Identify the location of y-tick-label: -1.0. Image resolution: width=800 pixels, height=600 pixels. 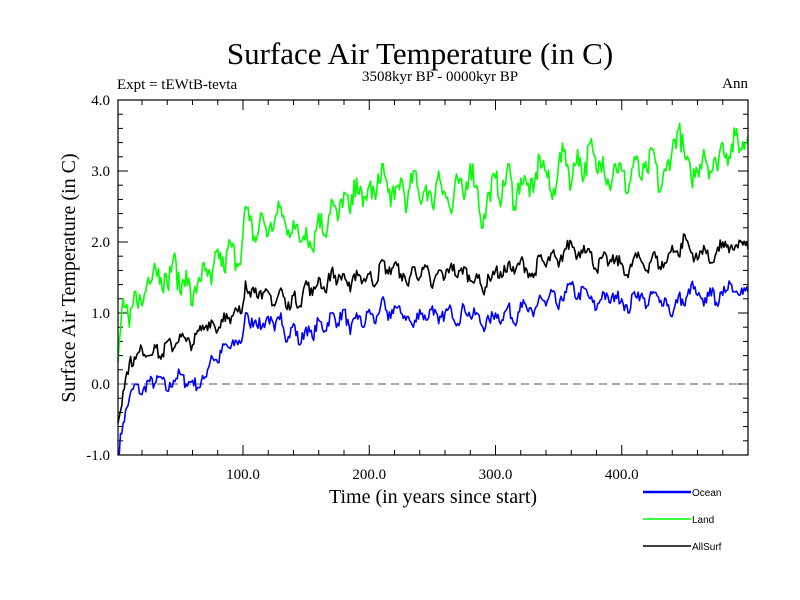
(98, 456).